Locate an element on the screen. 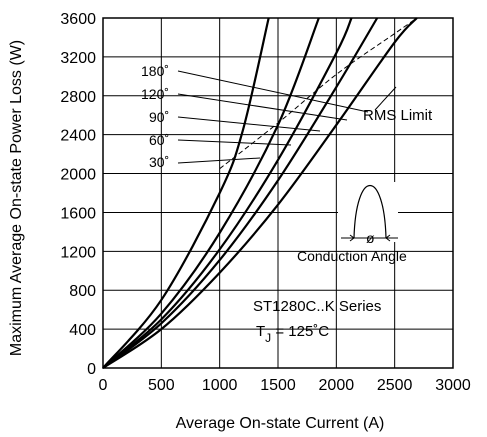 This screenshot has height=437, width=487. y-tick-label: 2000 is located at coordinates (78, 175).